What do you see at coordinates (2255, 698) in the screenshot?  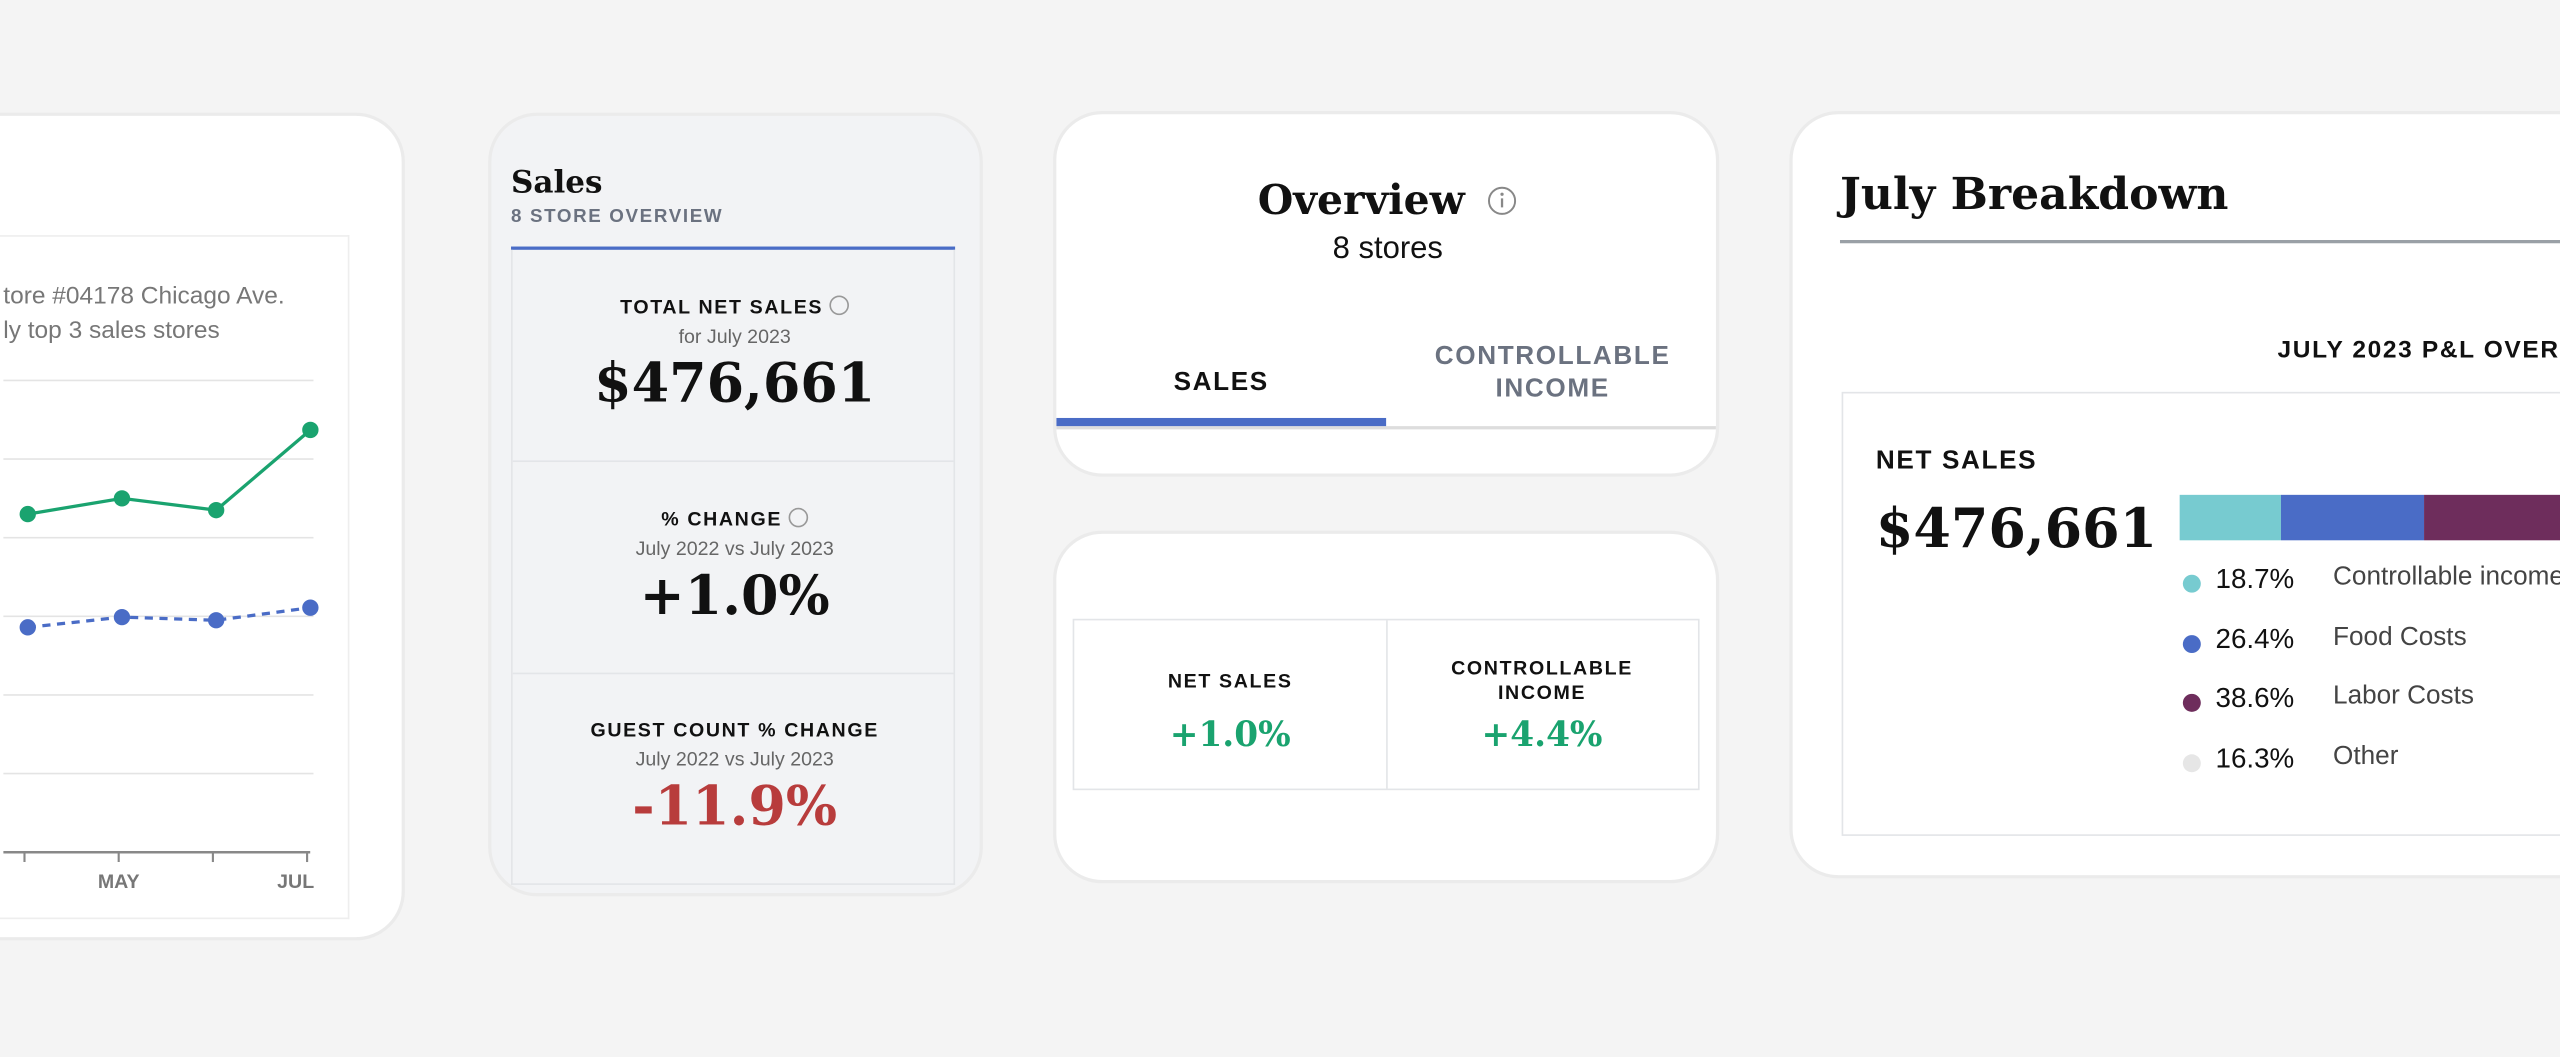 I see `legend-value: 38.6%` at bounding box center [2255, 698].